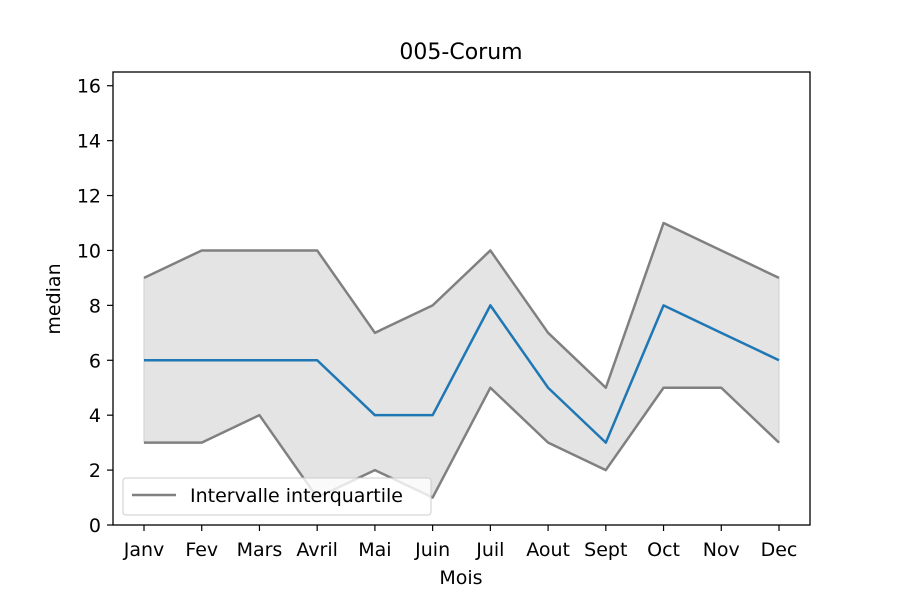  Describe the element at coordinates (89, 87) in the screenshot. I see `y-tick-label: 16` at that location.